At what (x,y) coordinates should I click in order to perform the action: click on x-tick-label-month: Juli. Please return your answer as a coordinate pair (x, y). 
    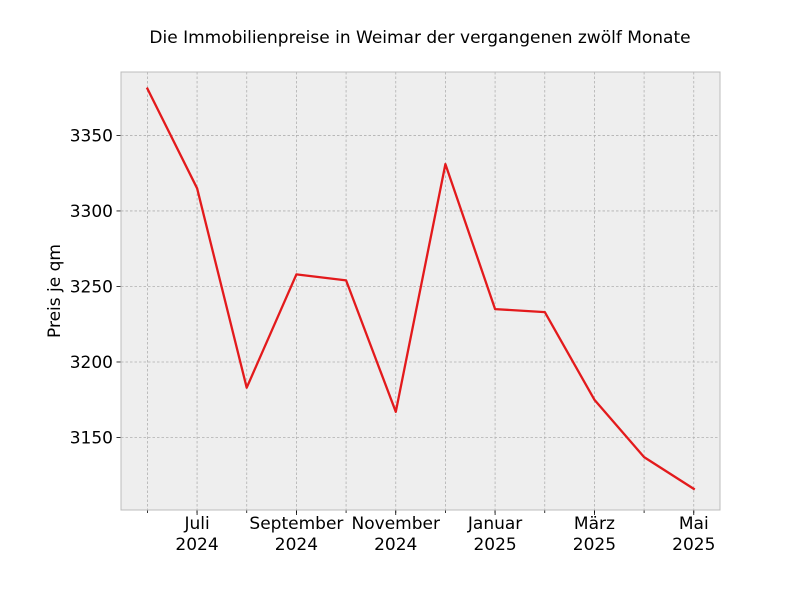
    Looking at the image, I should click on (196, 524).